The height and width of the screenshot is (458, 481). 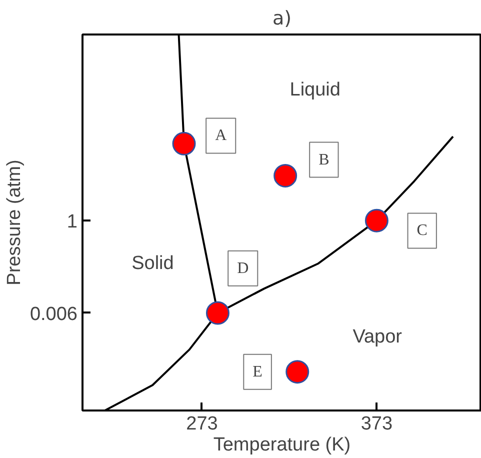 What do you see at coordinates (315, 89) in the screenshot?
I see `annotation: Liquid` at bounding box center [315, 89].